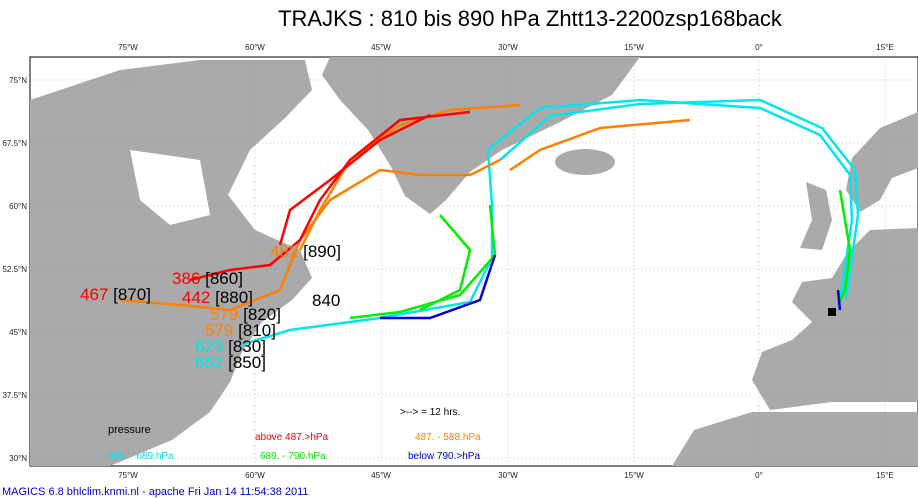 The height and width of the screenshot is (499, 918). Describe the element at coordinates (448, 437) in the screenshot. I see `legend-entry: 487. - 588.hPa` at that location.